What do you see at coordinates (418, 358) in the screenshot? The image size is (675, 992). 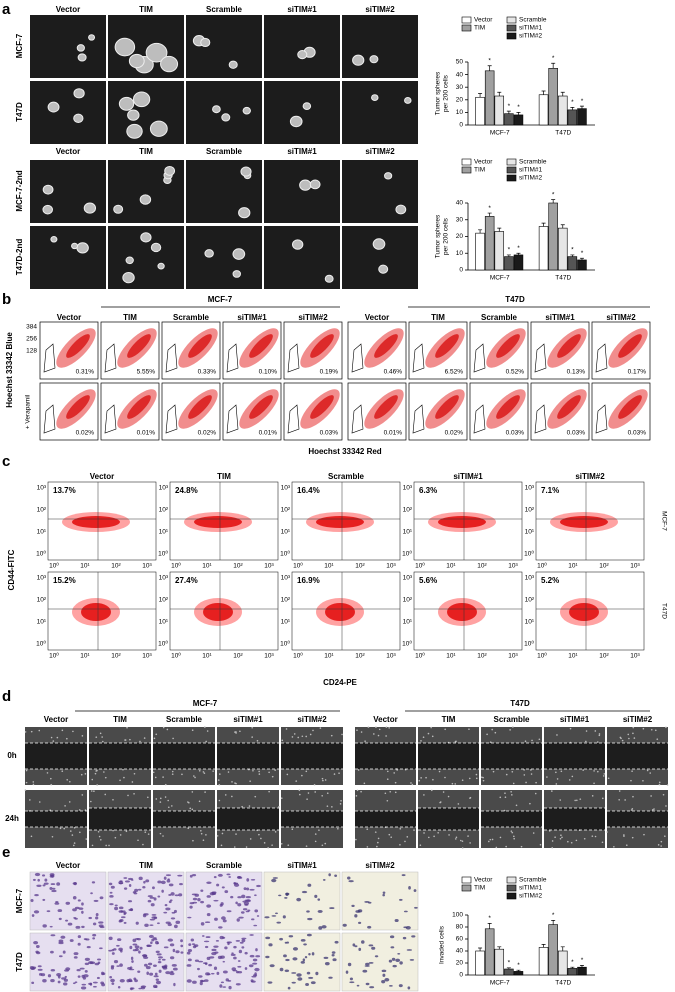 I see `gate` at bounding box center [418, 358].